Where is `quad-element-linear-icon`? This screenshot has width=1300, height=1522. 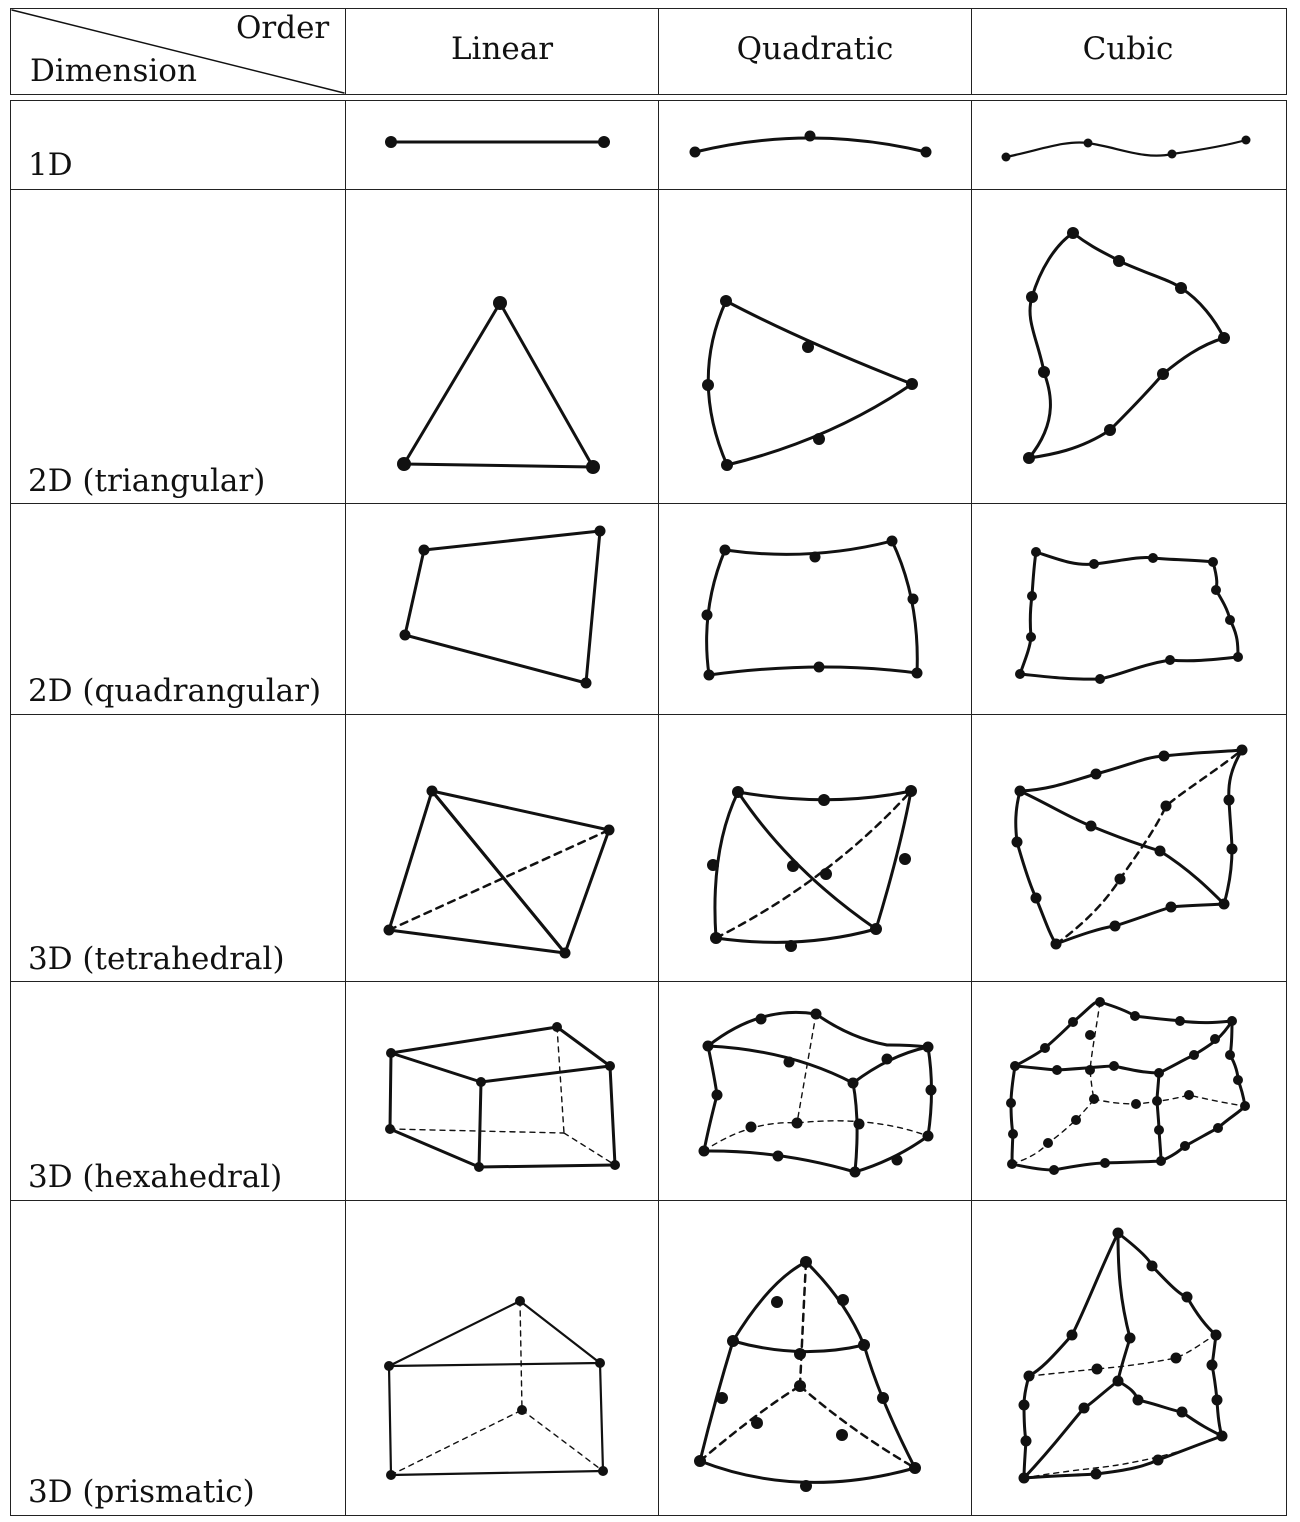 quad-element-linear-icon is located at coordinates (502, 607).